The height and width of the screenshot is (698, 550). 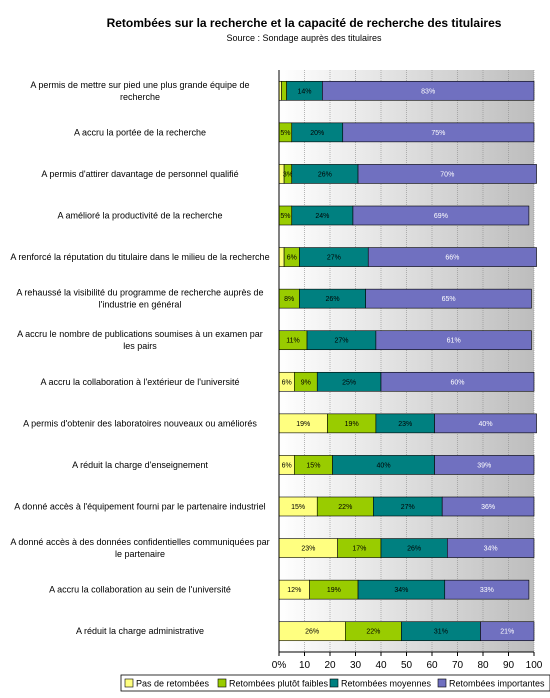 I want to click on data-label: 69%, so click(x=441, y=216).